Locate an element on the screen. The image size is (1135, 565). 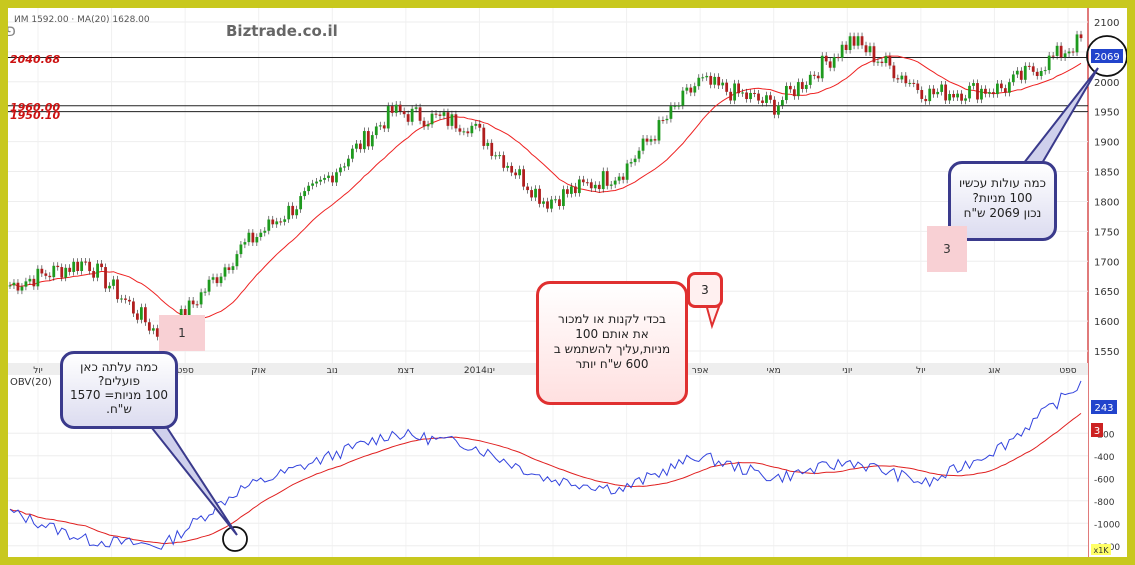
level-label-2040: 2040.68 is located at coordinates (35, 59).